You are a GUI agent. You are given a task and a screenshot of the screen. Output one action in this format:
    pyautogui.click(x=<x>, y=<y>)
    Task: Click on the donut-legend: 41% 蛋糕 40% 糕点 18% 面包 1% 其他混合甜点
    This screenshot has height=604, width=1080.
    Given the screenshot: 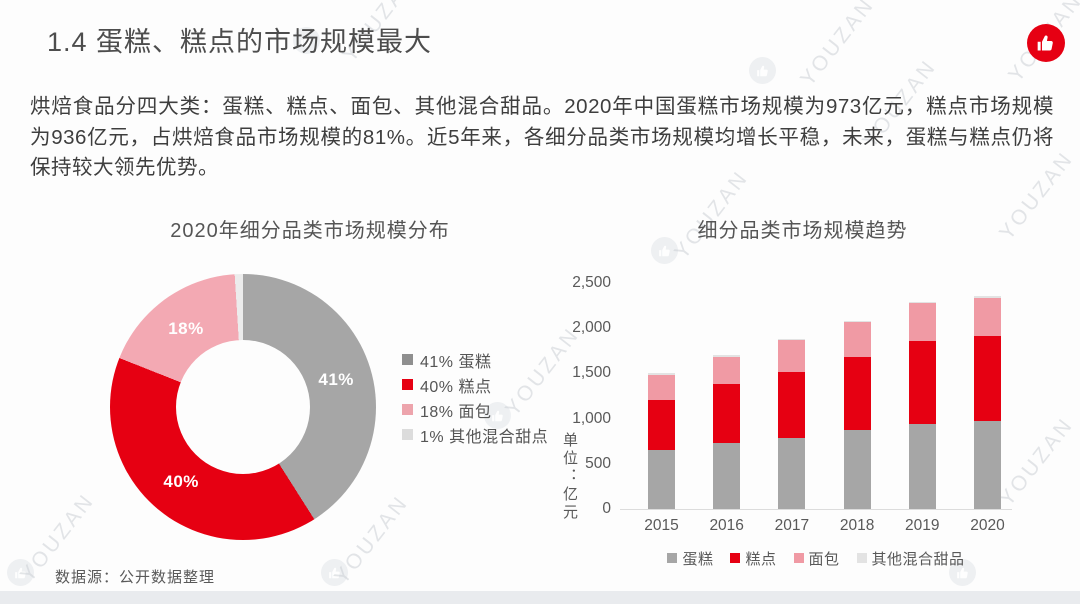 What is the action you would take?
    pyautogui.click(x=475, y=397)
    